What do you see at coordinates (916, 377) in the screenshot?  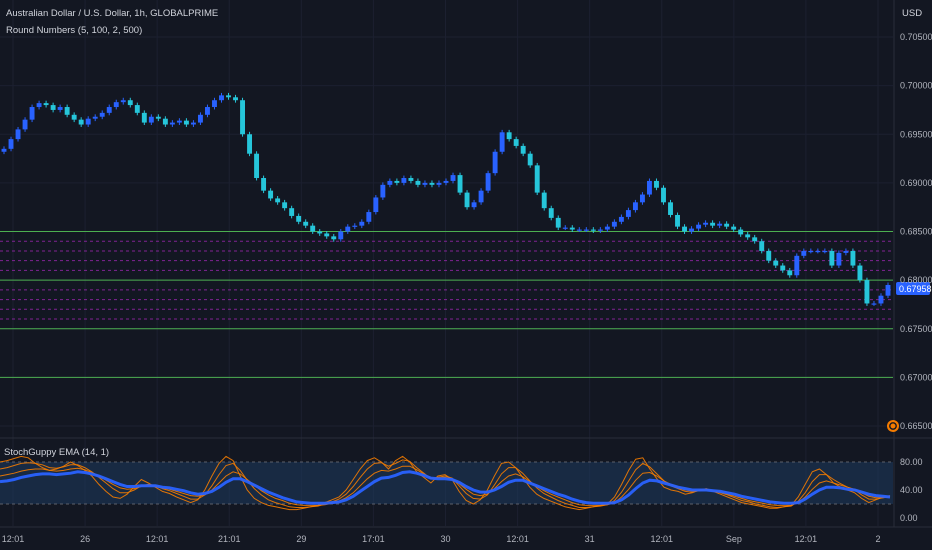 I see `price-tick-label: 0.67000` at bounding box center [916, 377].